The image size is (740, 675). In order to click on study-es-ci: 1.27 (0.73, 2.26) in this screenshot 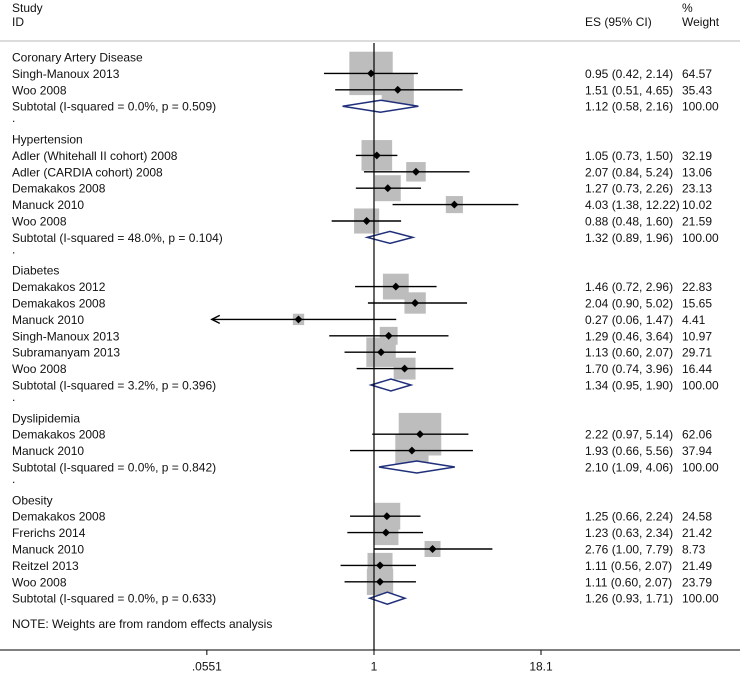, I will do `click(629, 189)`.